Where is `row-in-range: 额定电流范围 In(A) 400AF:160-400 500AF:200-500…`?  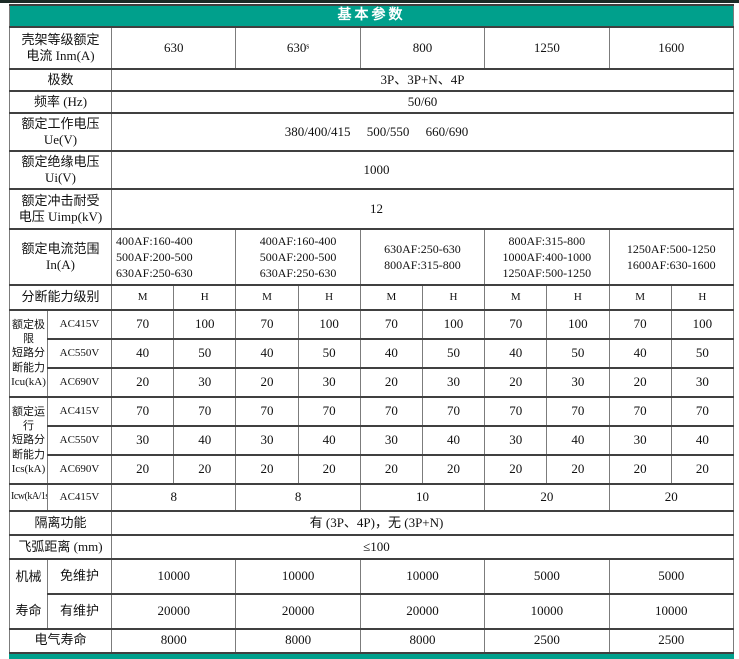
row-in-range: 额定电流范围 In(A) 400AF:160-400 500AF:200-500… is located at coordinates (371, 257).